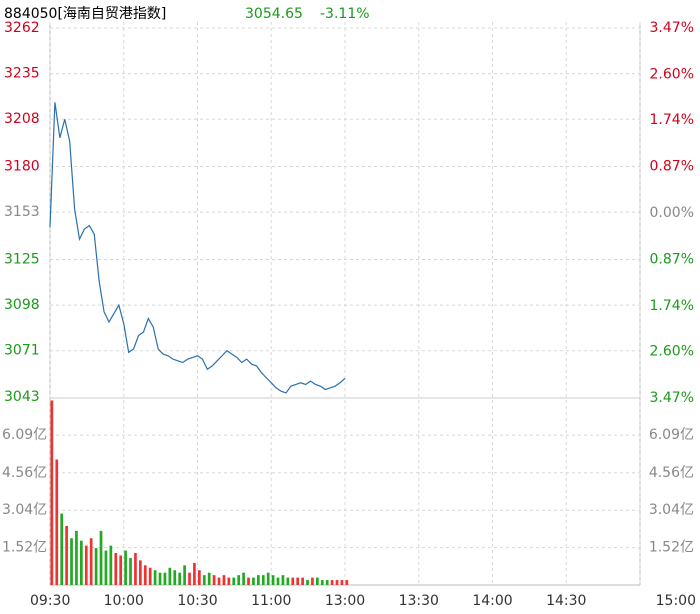 The height and width of the screenshot is (614, 700). I want to click on x-tick-label: 15:00, so click(676, 601).